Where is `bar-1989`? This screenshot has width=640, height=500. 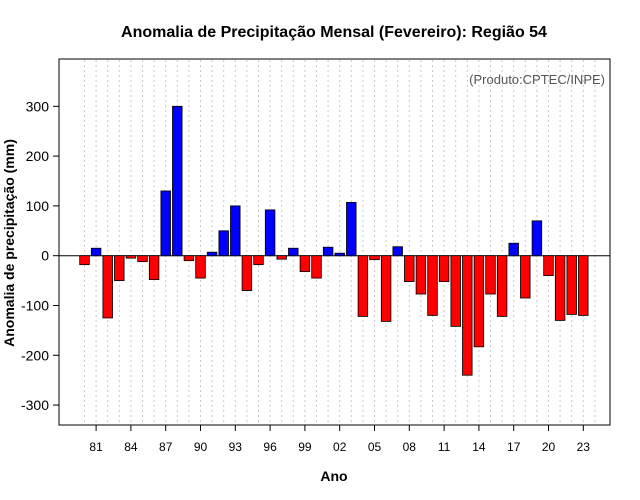 bar-1989 is located at coordinates (189, 258).